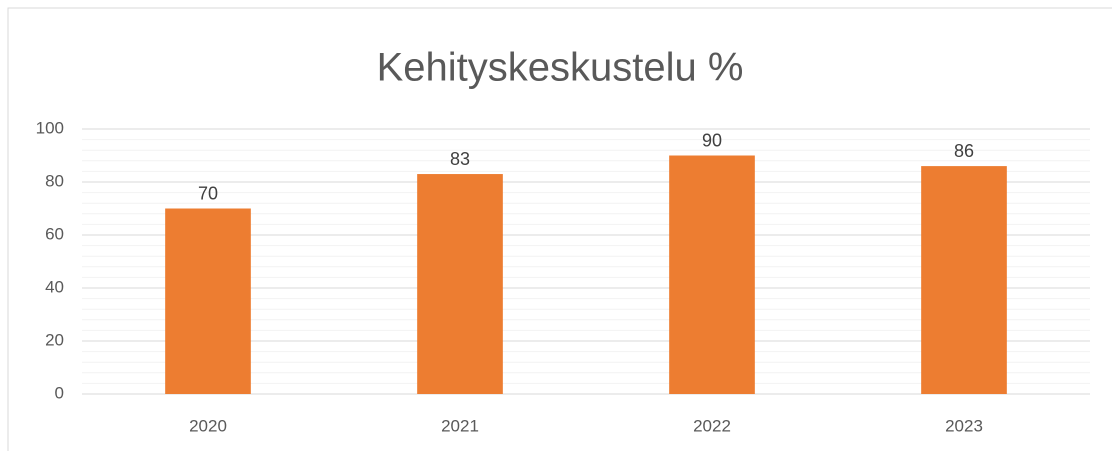 This screenshot has width=1112, height=451. I want to click on y-tick-label: 20, so click(54, 339).